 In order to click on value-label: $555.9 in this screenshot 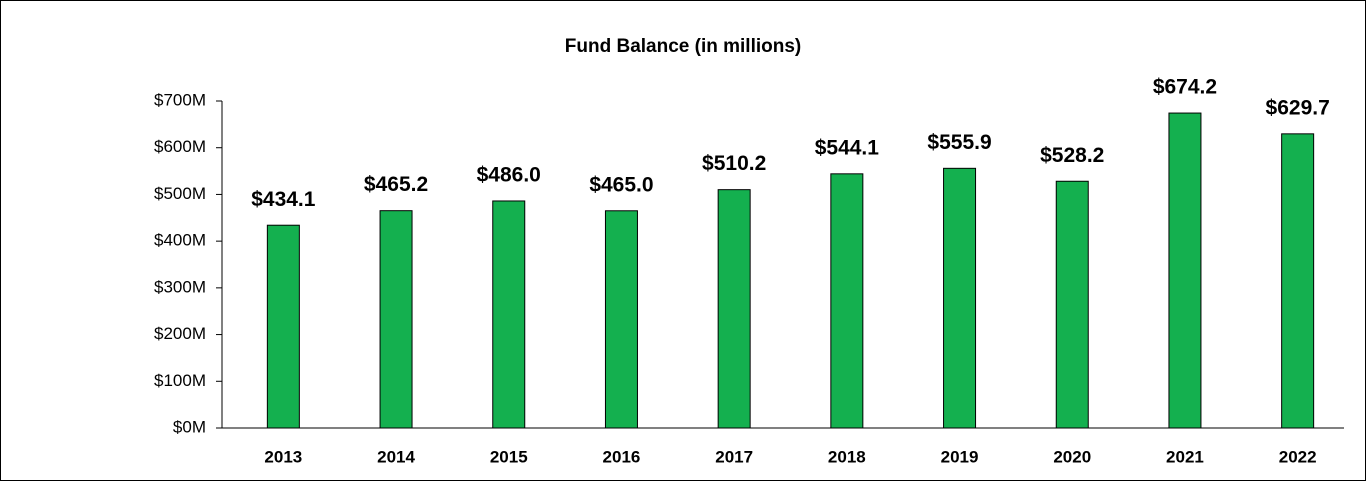, I will do `click(959, 142)`.